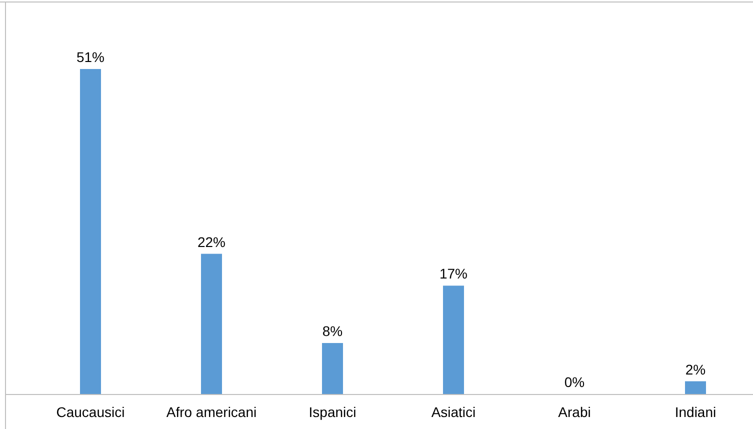 The image size is (753, 429). I want to click on data-label: 8%, so click(332, 331).